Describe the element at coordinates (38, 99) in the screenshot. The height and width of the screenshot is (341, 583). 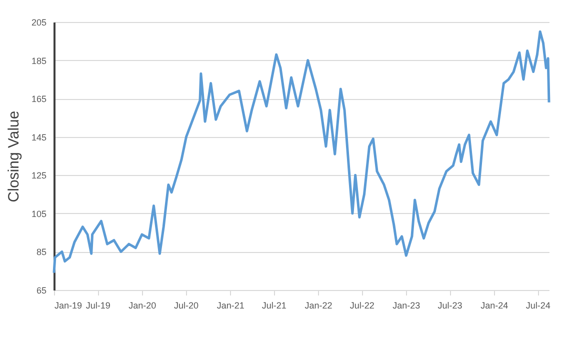
I see `y-tick-label: 165` at that location.